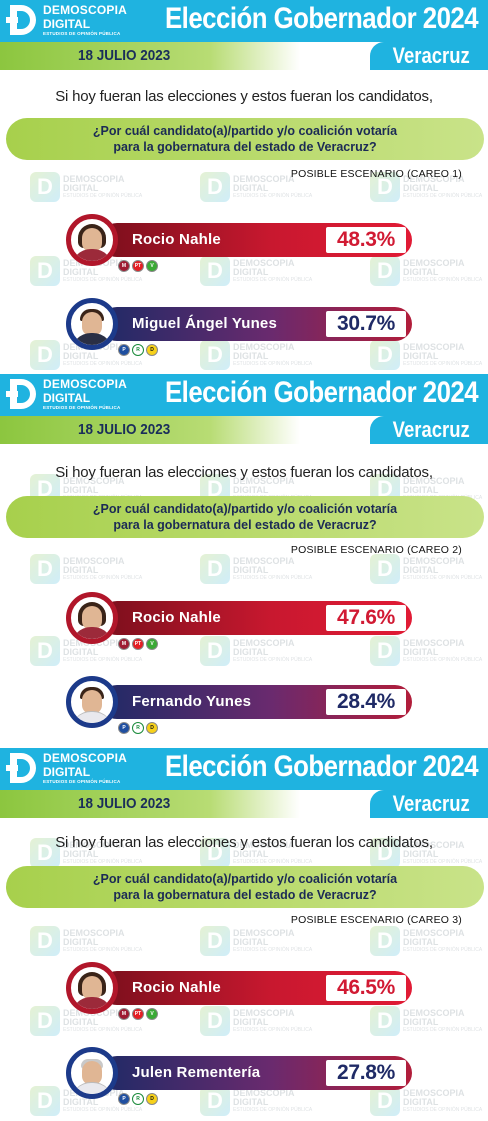  What do you see at coordinates (376, 920) in the screenshot?
I see `scenario-label: POSIBLE ESCENARIO (CAREO 3)` at bounding box center [376, 920].